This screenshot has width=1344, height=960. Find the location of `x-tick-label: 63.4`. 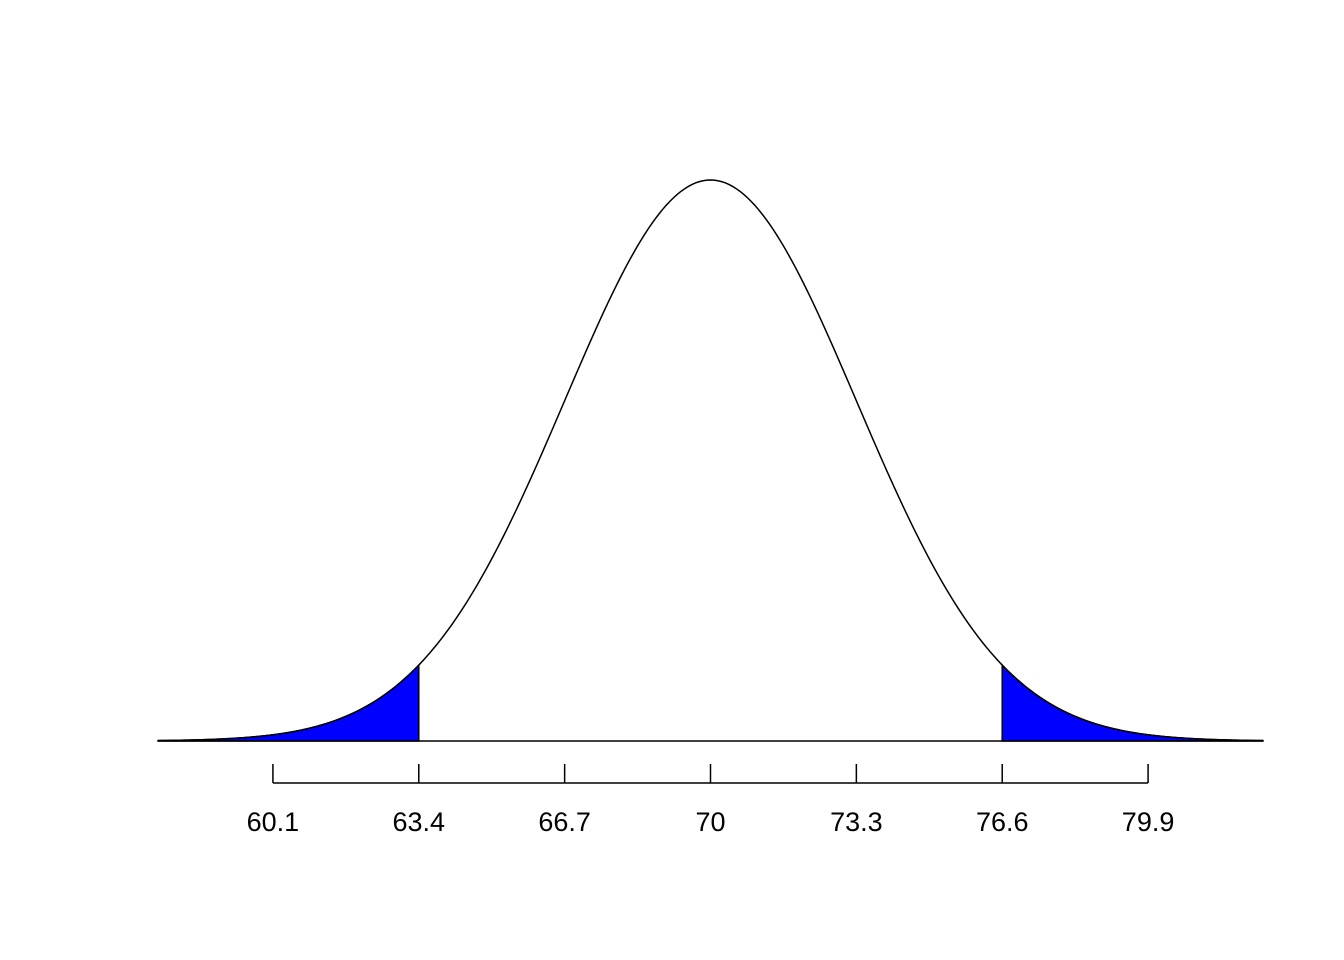

x-tick-label: 63.4 is located at coordinates (418, 822).